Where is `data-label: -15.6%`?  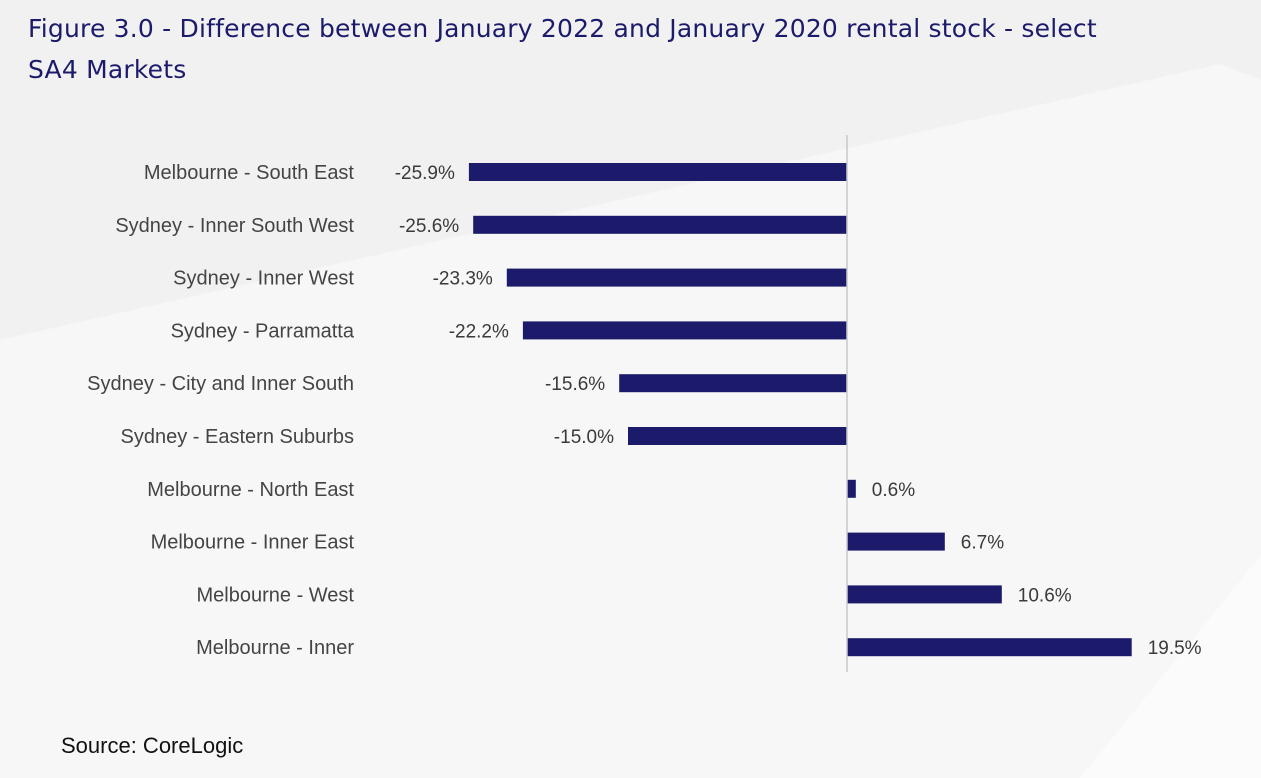
data-label: -15.6% is located at coordinates (575, 384).